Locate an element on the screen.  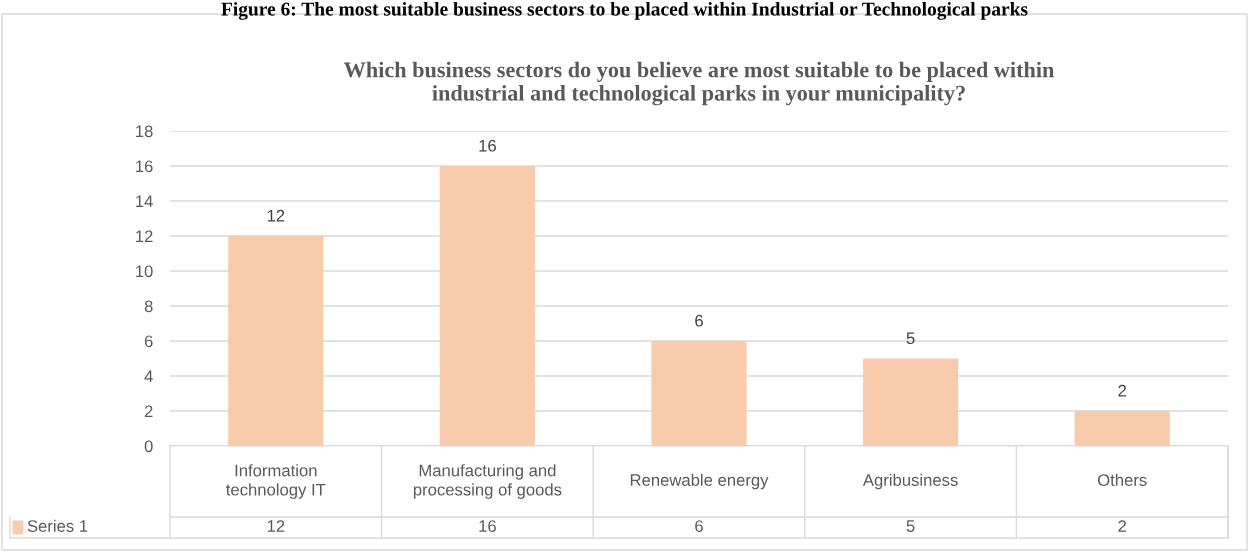
y-tick-label: 10 is located at coordinates (144, 271).